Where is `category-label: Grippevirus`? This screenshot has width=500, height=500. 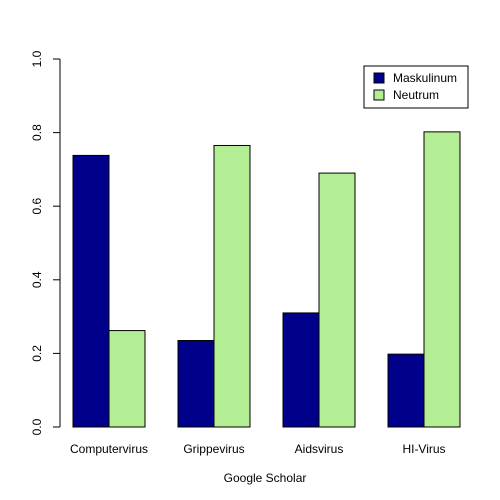
category-label: Grippevirus is located at coordinates (213, 449).